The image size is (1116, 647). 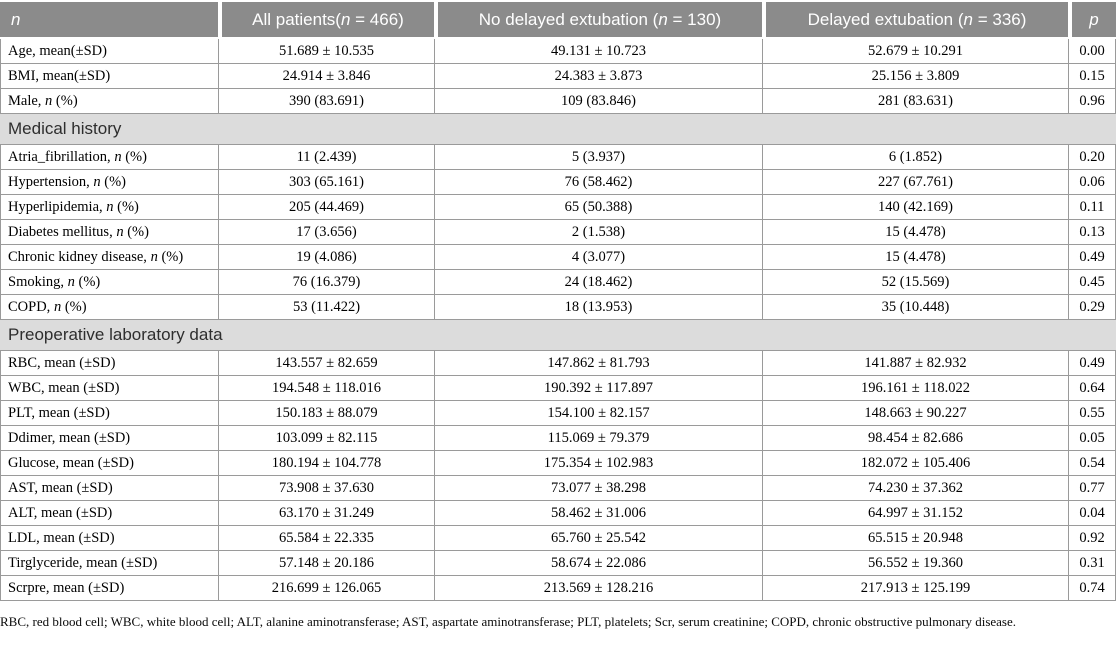 I want to click on cell-value: 73.077 ± 38.298, so click(x=598, y=488).